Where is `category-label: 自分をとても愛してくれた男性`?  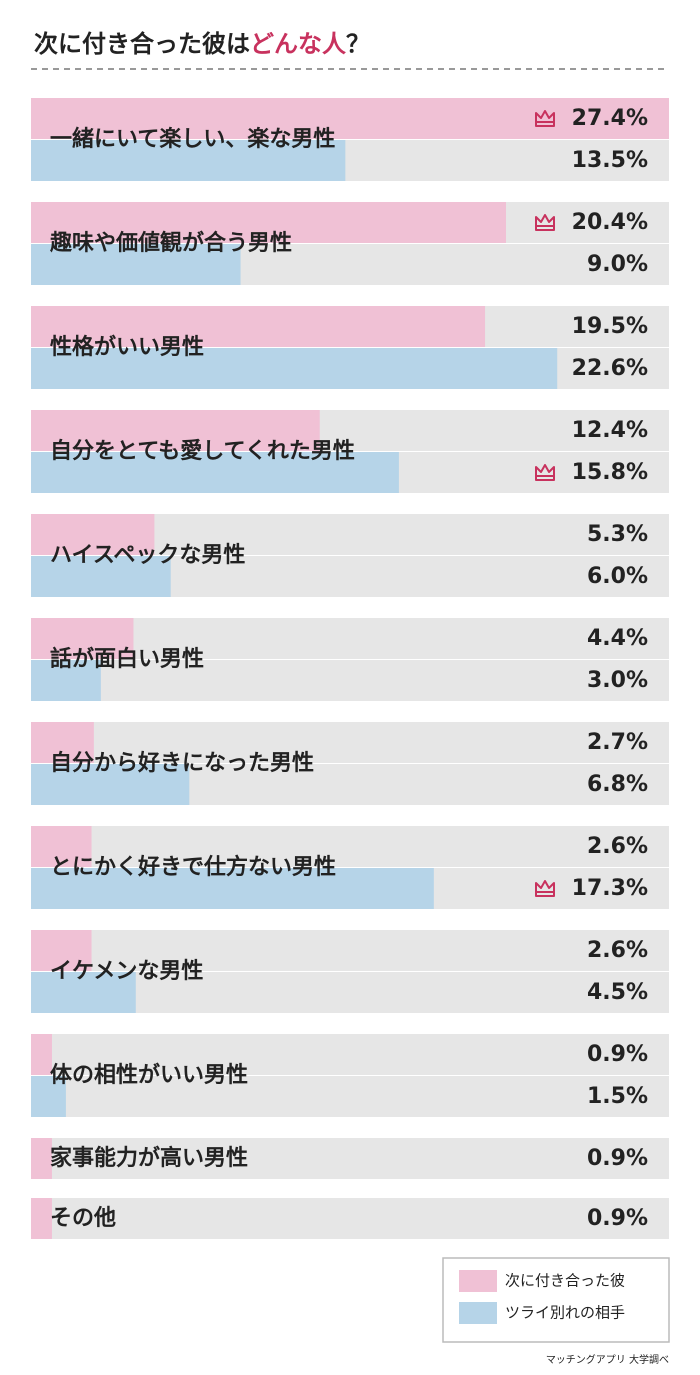
category-label: 自分をとても愛してくれた男性 is located at coordinates (202, 451).